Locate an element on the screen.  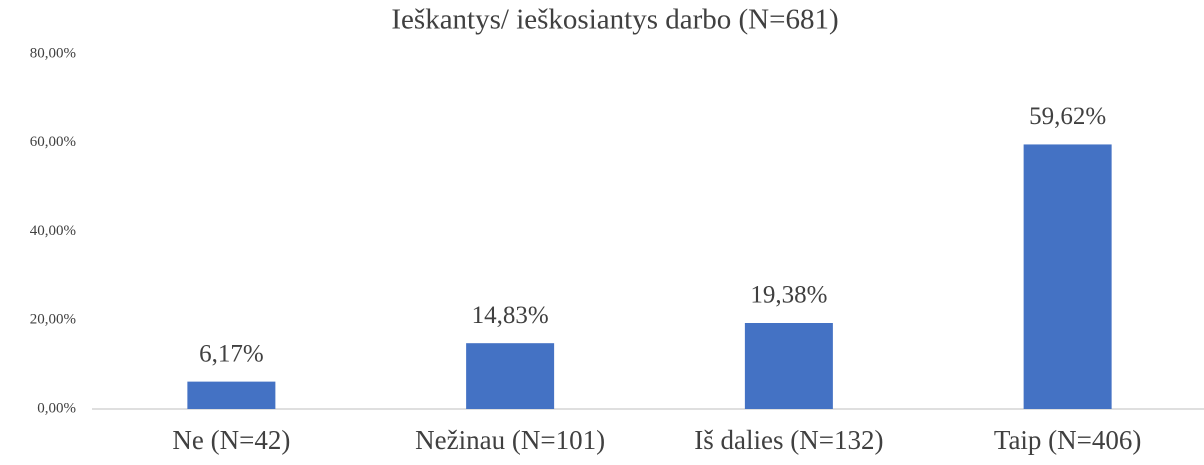
y-tick-label: 20,00% is located at coordinates (53, 320).